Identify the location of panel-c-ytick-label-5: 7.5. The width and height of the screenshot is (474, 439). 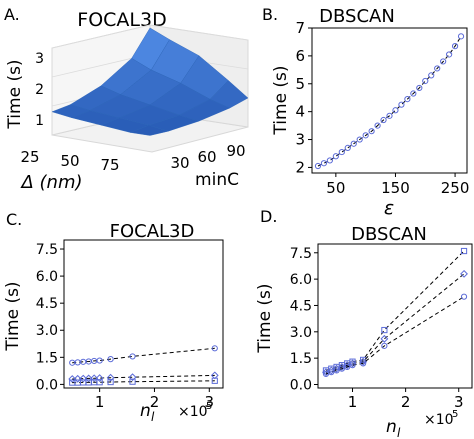
(47, 250).